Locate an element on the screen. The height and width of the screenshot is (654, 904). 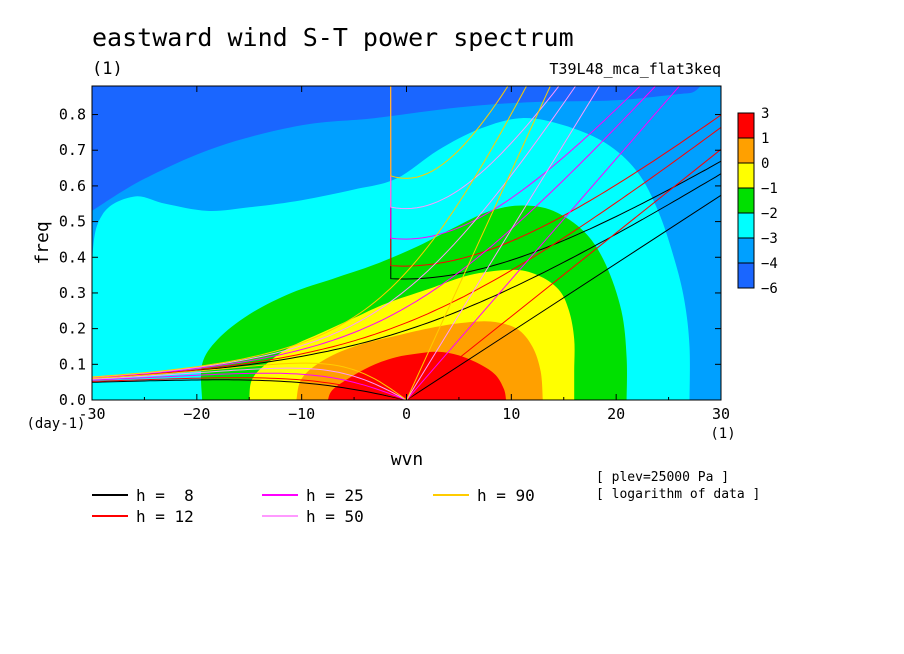
annotation-log: [ logarithm of data ] is located at coordinates (678, 494).